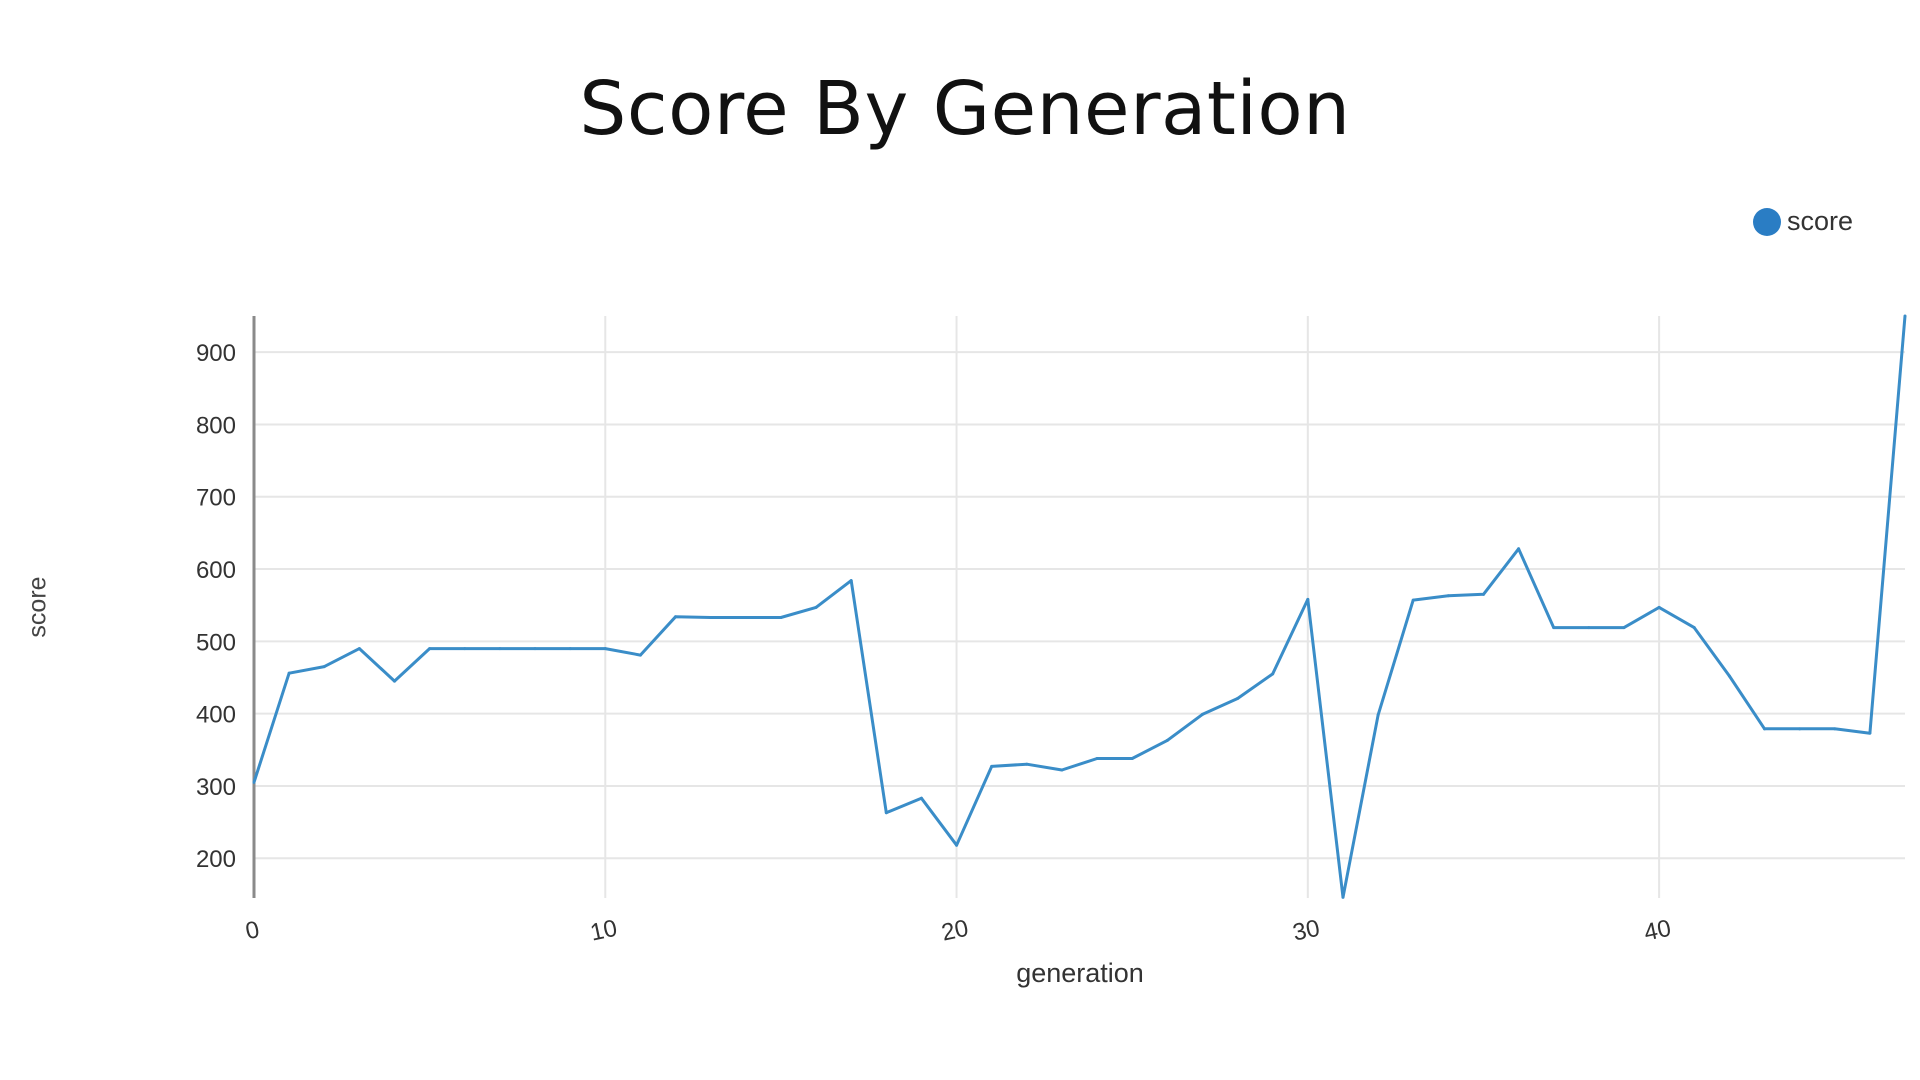  Describe the element at coordinates (216, 498) in the screenshot. I see `y-tick-label-700: 700` at that location.